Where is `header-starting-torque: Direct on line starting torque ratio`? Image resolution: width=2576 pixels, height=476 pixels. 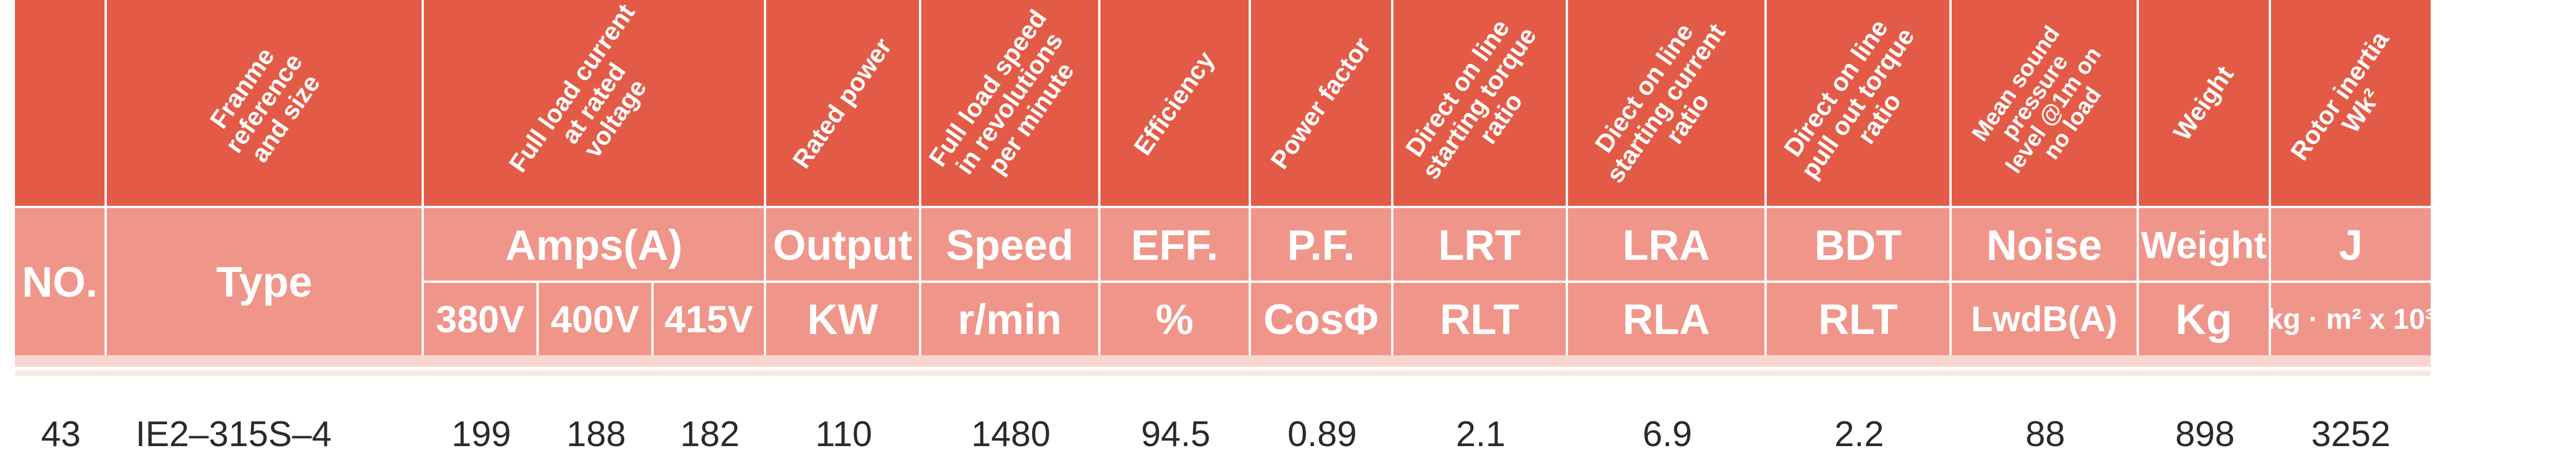 header-starting-torque: Direct on line starting torque ratio is located at coordinates (1480, 103).